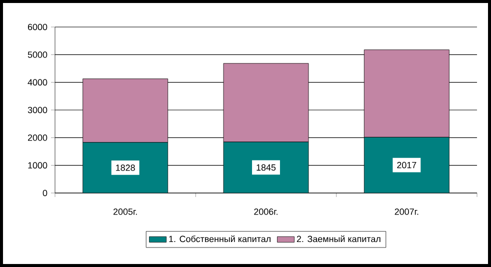 Image resolution: width=491 pixels, height=267 pixels. I want to click on legend-label: 1. Собственный капитал, so click(219, 238).